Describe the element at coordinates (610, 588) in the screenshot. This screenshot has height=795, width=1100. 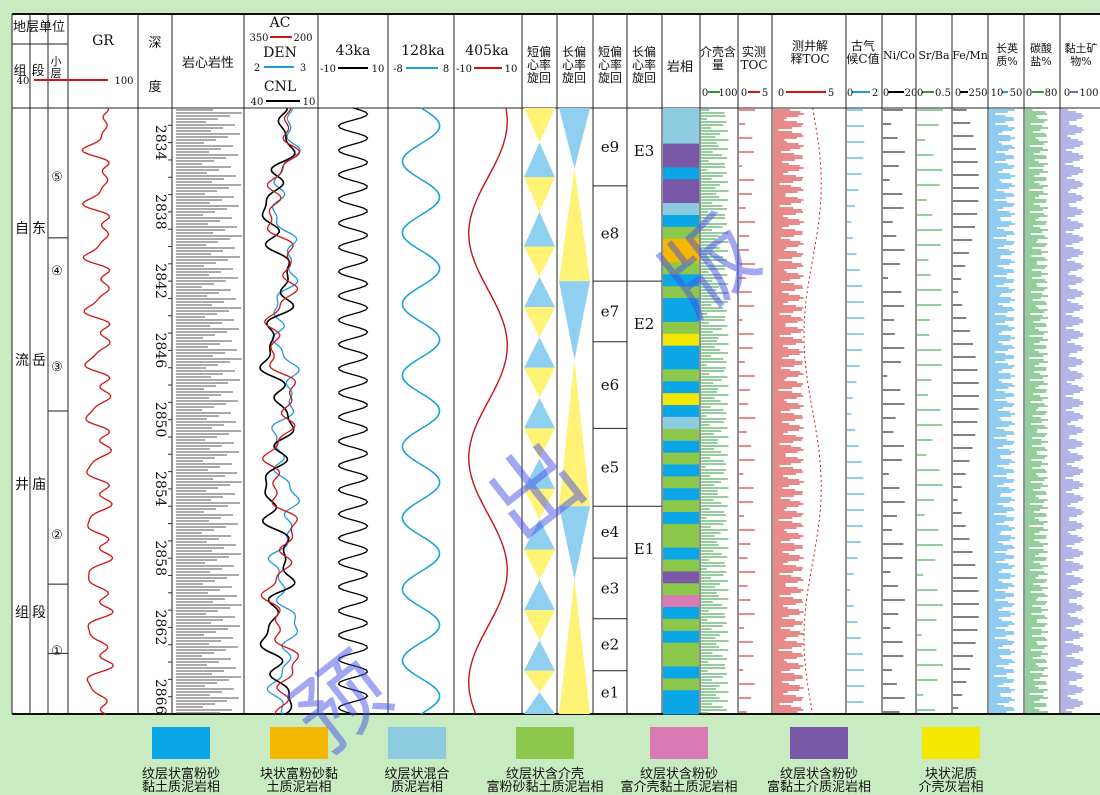
I see `short-cycle-label: e3` at that location.